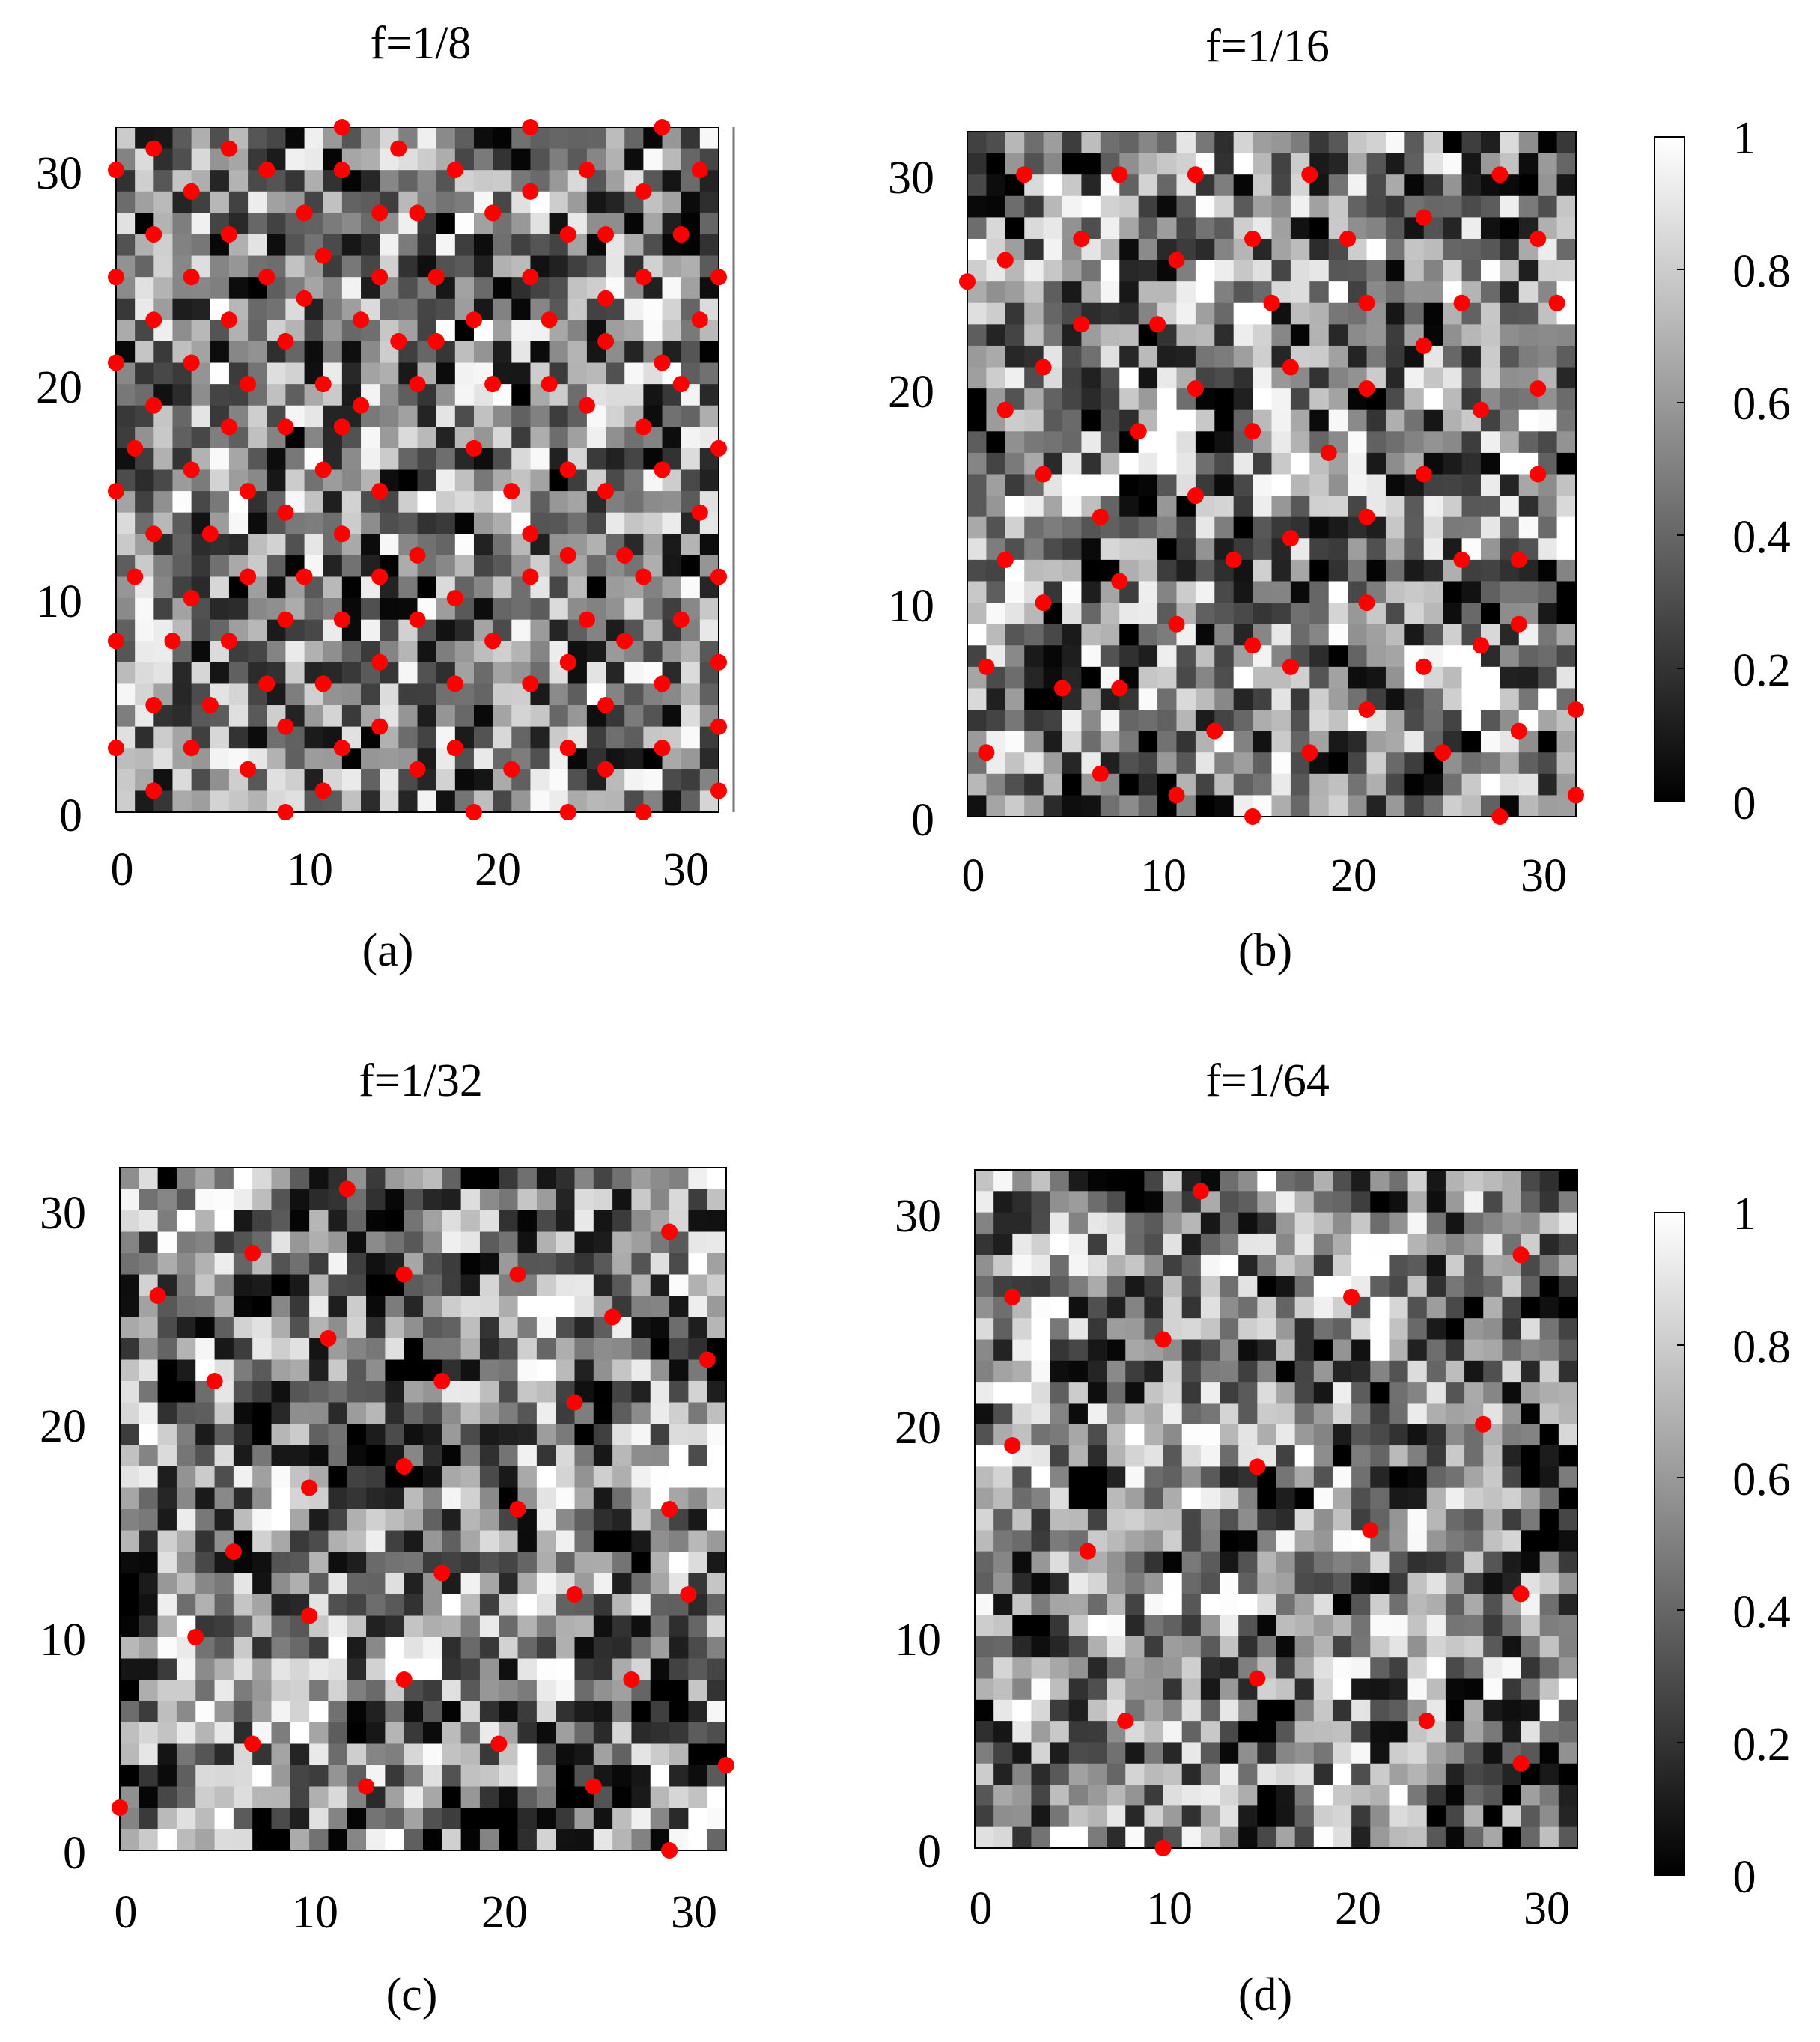  Describe the element at coordinates (59, 387) in the screenshot. I see `panel-a-ytick-20: 20` at that location.